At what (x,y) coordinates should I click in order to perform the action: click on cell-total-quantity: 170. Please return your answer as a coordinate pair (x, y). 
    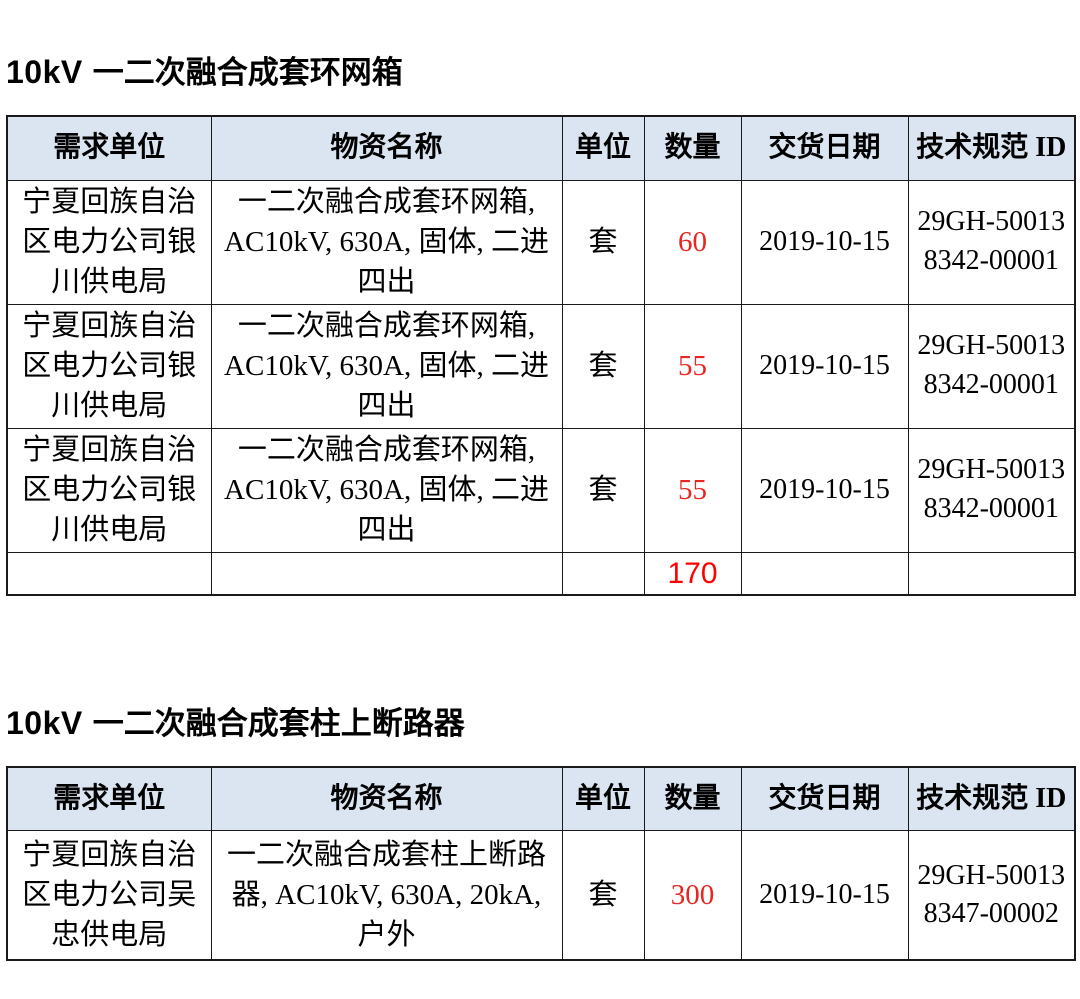
    Looking at the image, I should click on (692, 573).